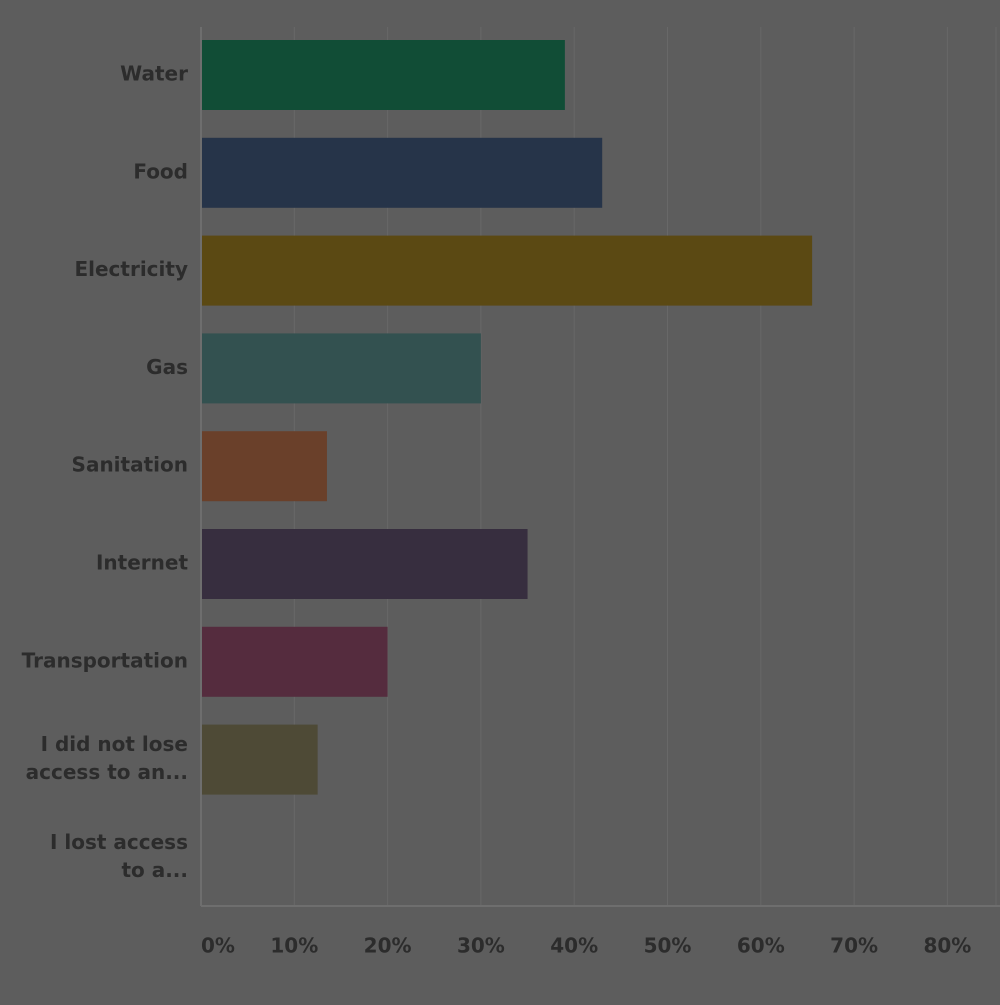 The width and height of the screenshot is (1000, 1005). I want to click on category-label: Food, so click(160, 171).